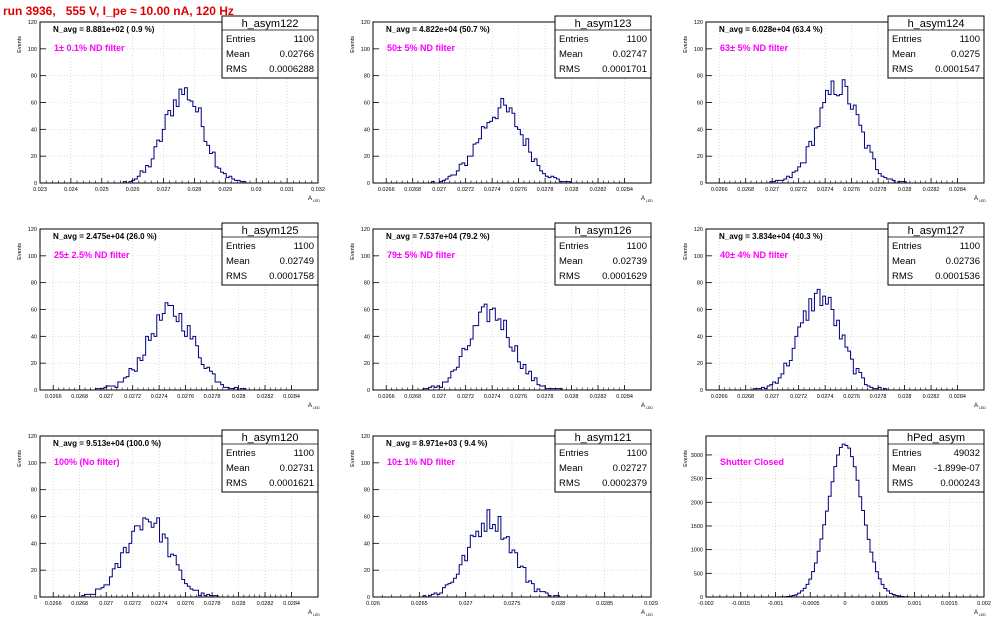  Describe the element at coordinates (697, 551) in the screenshot. I see `y-tick-label: 1000` at that location.